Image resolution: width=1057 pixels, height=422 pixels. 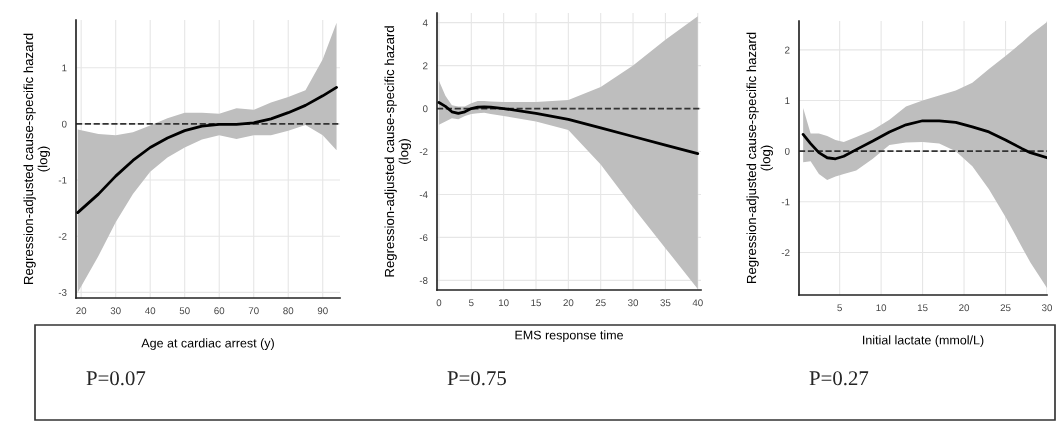 What do you see at coordinates (184, 311) in the screenshot?
I see `x-tick-label: 50` at bounding box center [184, 311].